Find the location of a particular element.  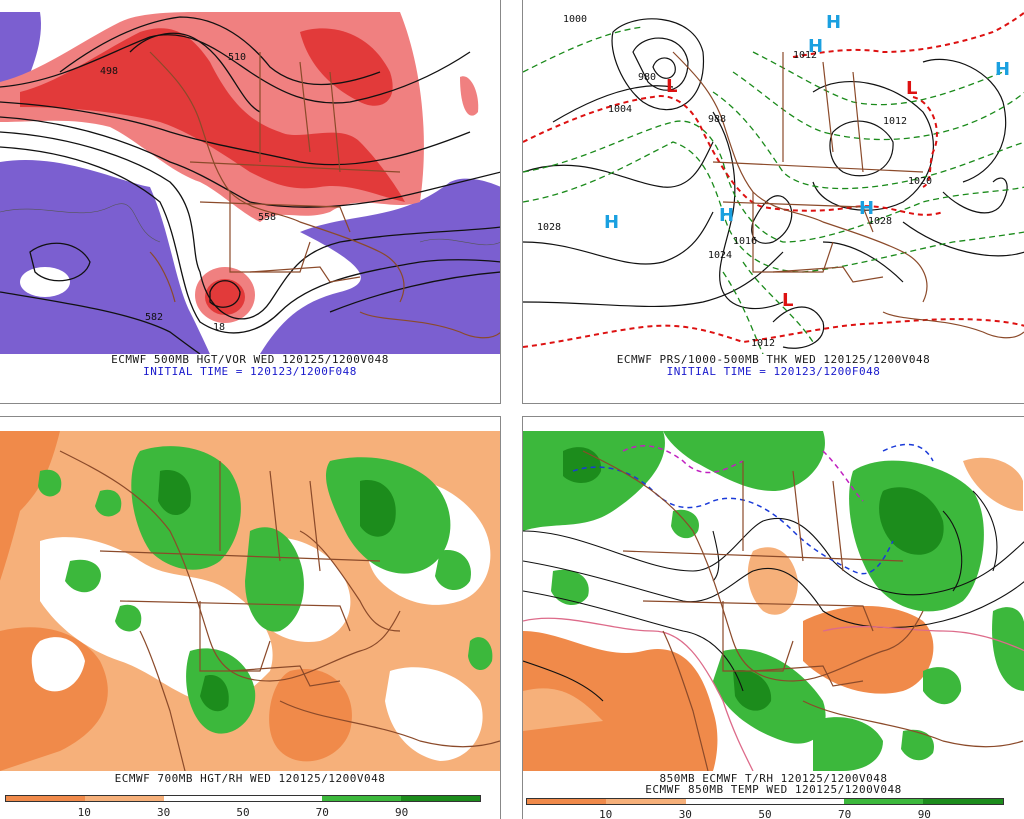

isobar-label: 1024 is located at coordinates (720, 255).